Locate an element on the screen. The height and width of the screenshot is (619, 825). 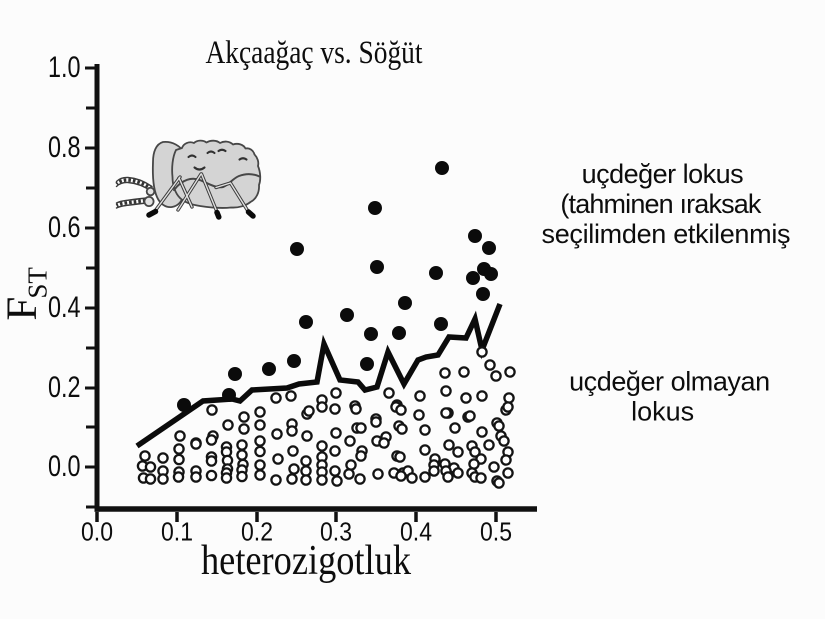
svg-text: Akçaağaç vs. Söğüt is located at coordinates (314, 53).